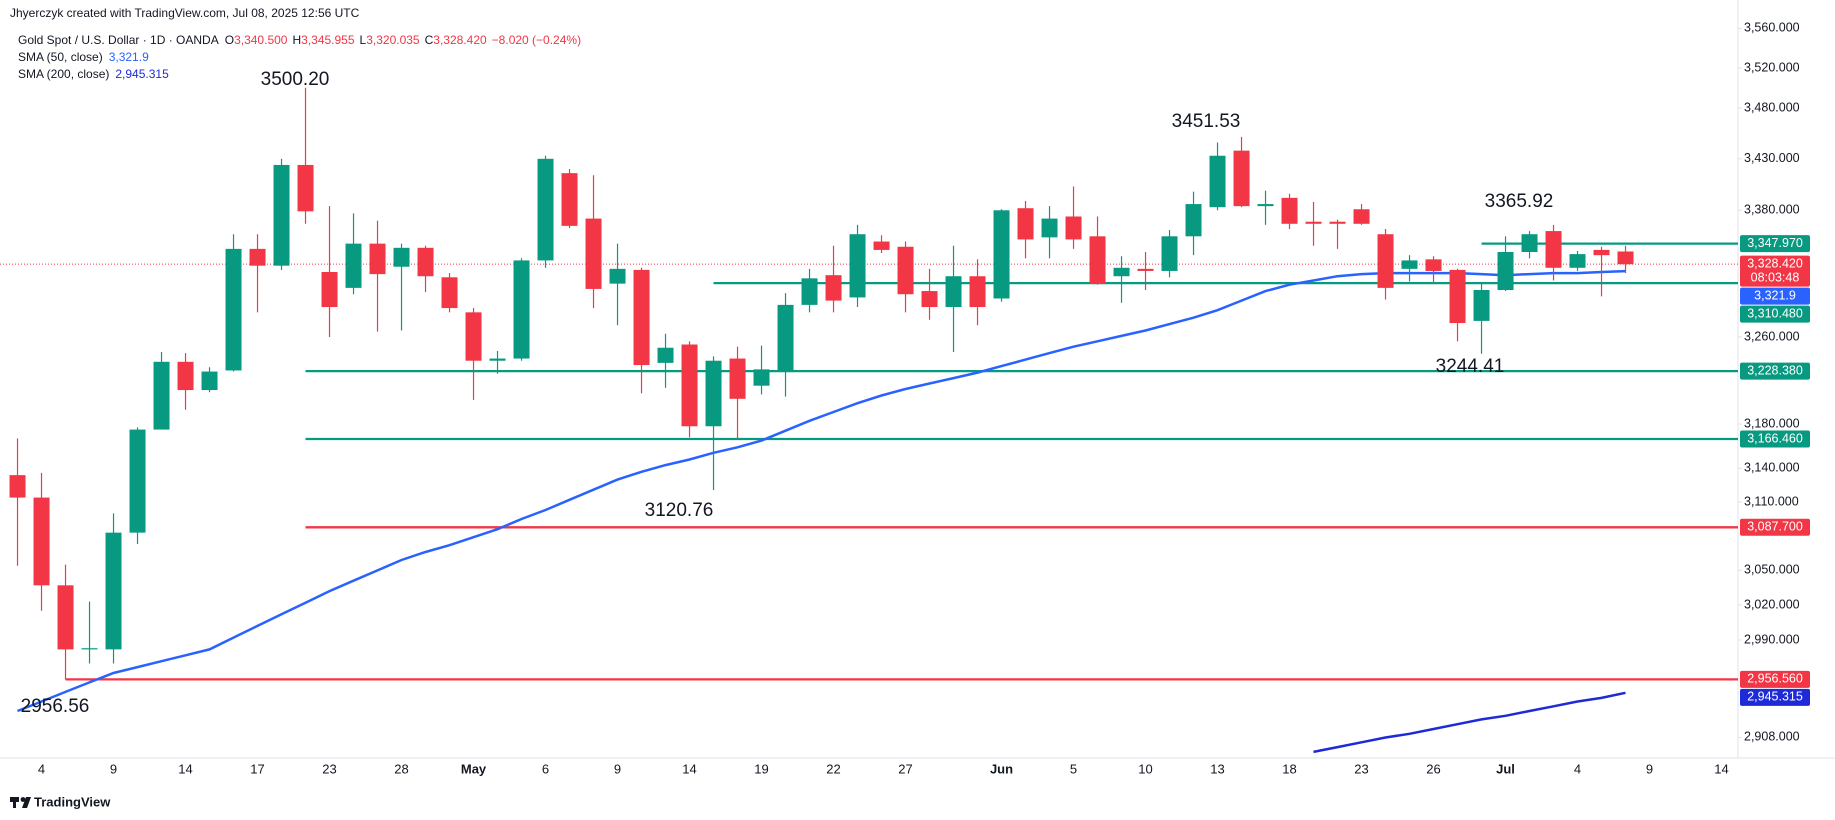 This screenshot has width=1835, height=820. I want to click on x-tick-label: 19, so click(761, 768).